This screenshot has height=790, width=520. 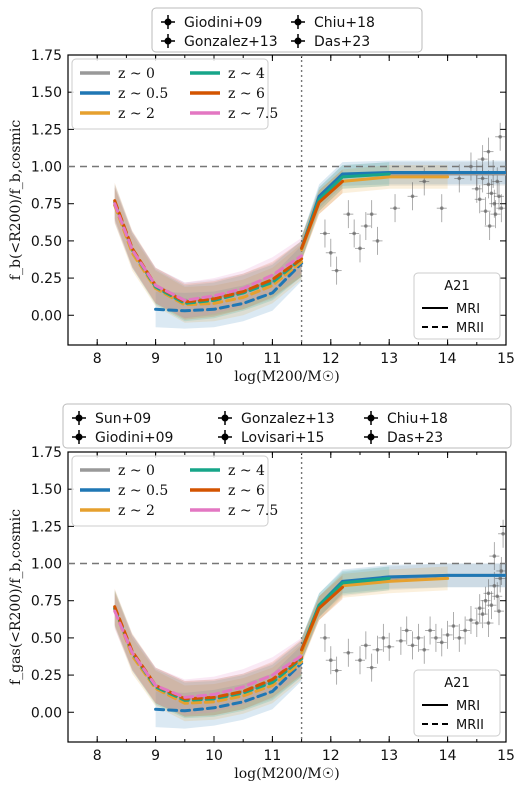 What do you see at coordinates (468, 706) in the screenshot?
I see `model-legend-label: MRI` at bounding box center [468, 706].